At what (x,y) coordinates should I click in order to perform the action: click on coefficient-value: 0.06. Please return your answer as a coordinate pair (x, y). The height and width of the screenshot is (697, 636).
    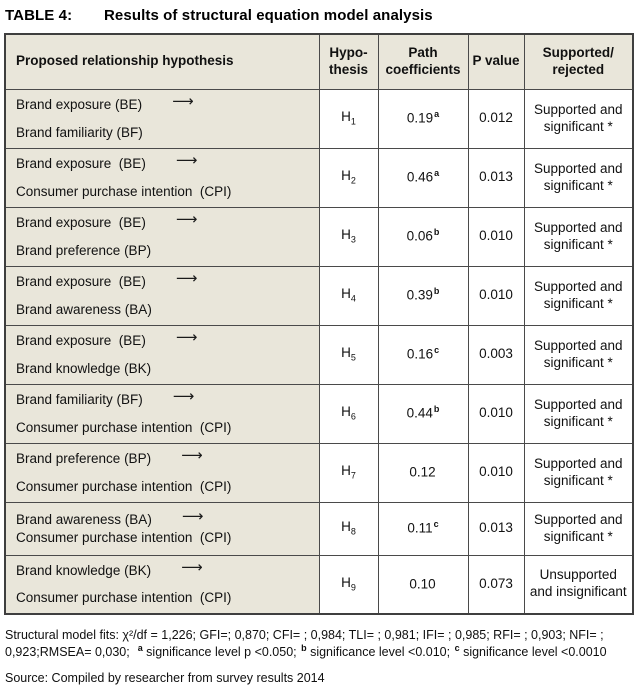
    Looking at the image, I should click on (419, 236).